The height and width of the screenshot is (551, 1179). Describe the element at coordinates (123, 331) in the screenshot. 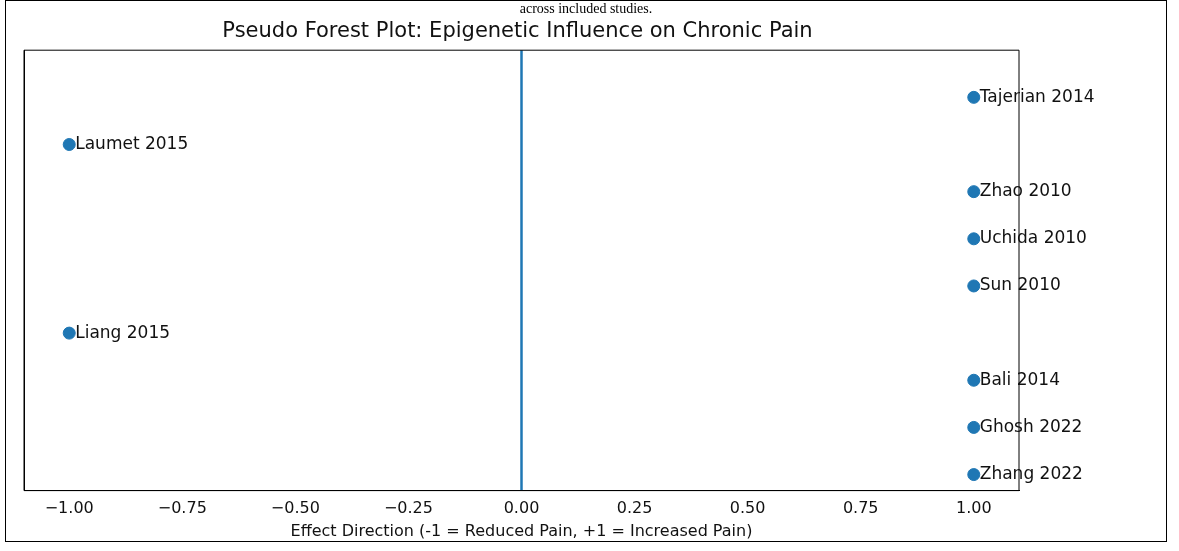

I see `y-tick-label: Liang 2015` at that location.